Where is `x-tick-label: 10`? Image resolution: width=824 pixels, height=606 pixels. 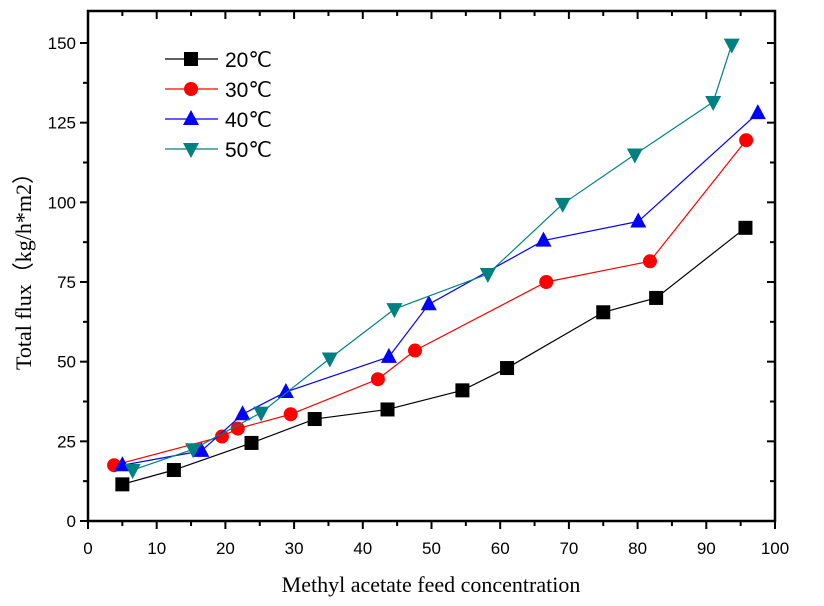 x-tick-label: 10 is located at coordinates (156, 548).